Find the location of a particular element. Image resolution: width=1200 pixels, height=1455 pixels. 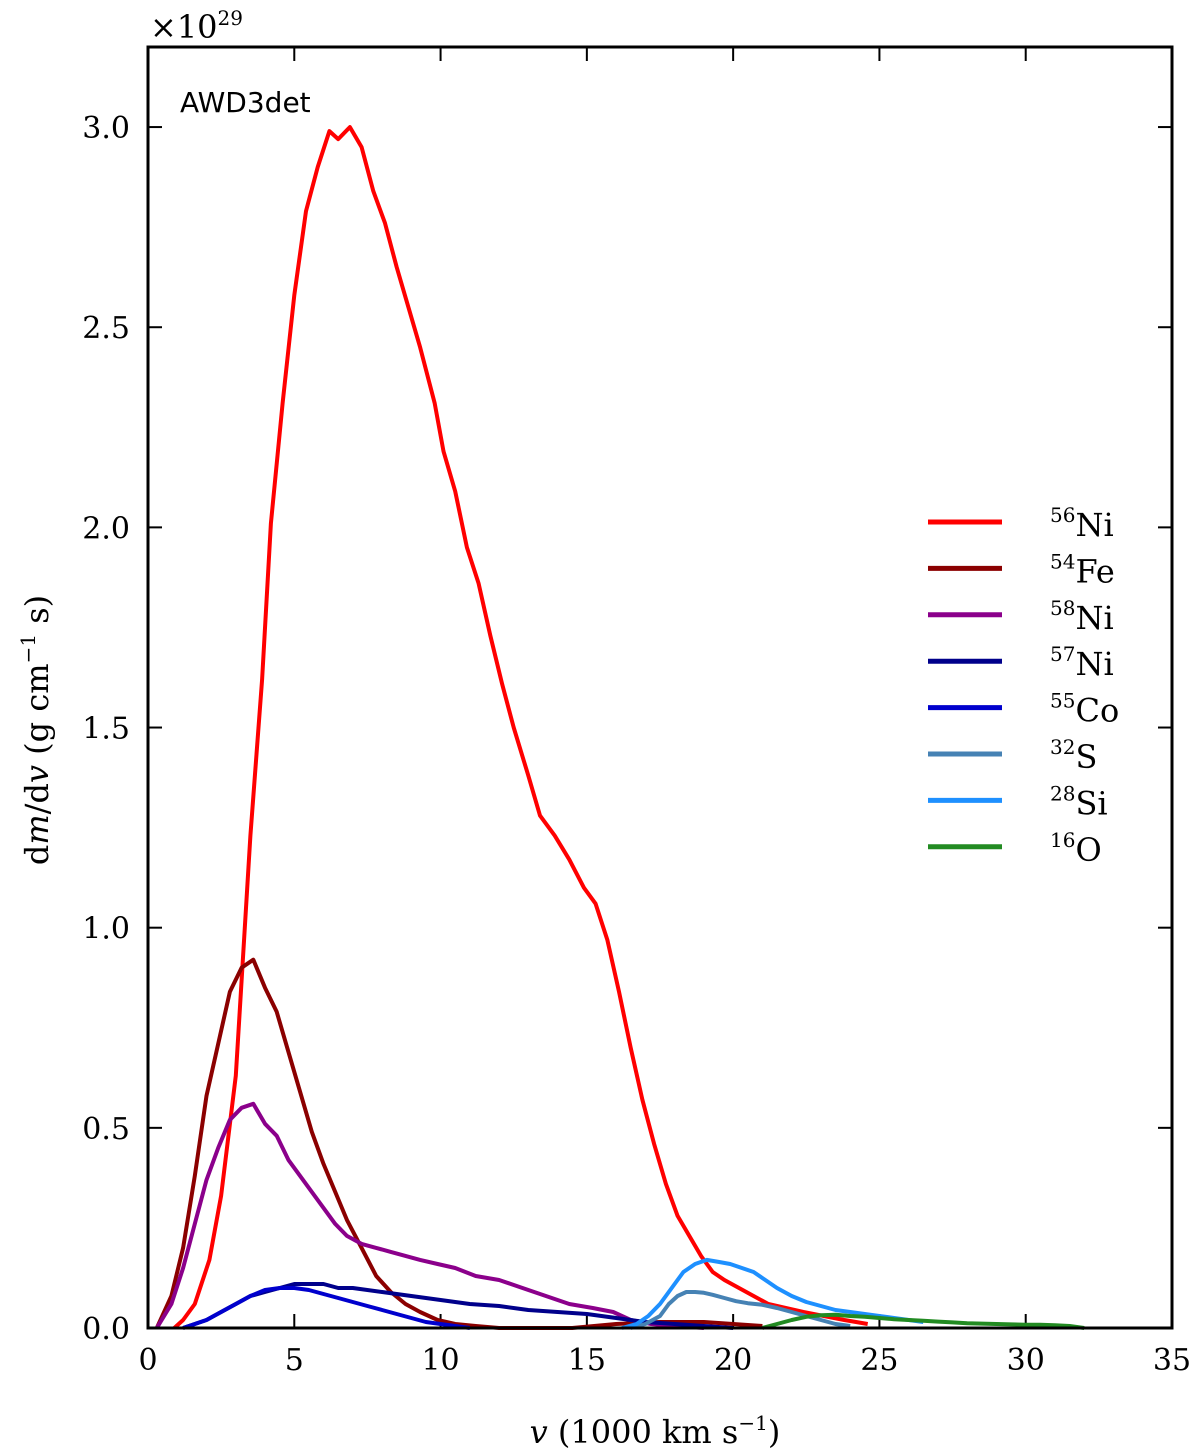

y-tick-label: 1.0 is located at coordinates (106, 929).